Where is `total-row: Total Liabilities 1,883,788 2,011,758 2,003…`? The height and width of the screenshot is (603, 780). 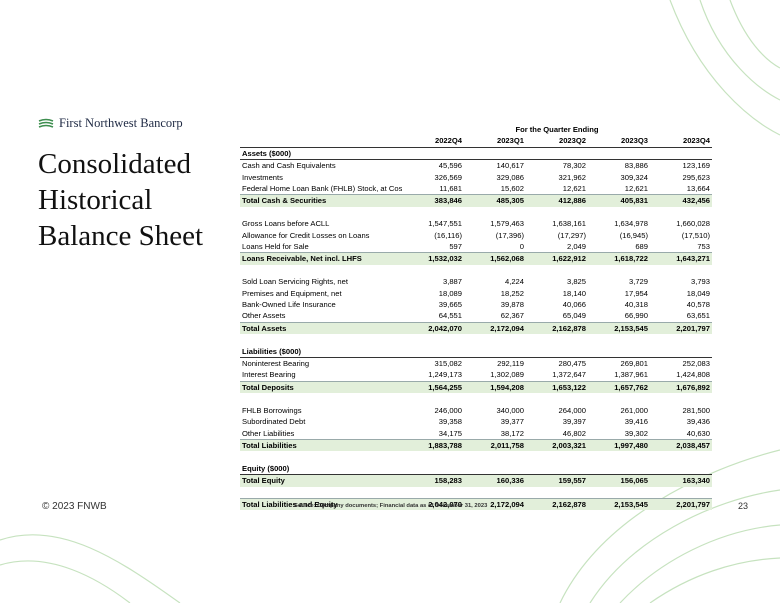
total-row: Total Liabilities 1,883,788 2,011,758 2,003… is located at coordinates (476, 445).